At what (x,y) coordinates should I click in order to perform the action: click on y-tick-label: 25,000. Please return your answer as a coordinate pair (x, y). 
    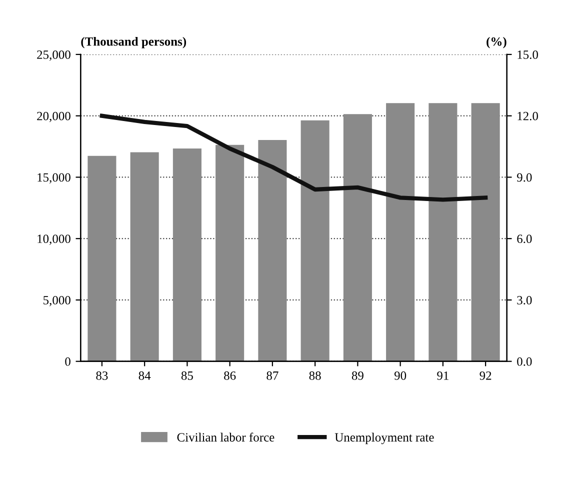
    Looking at the image, I should click on (53, 55).